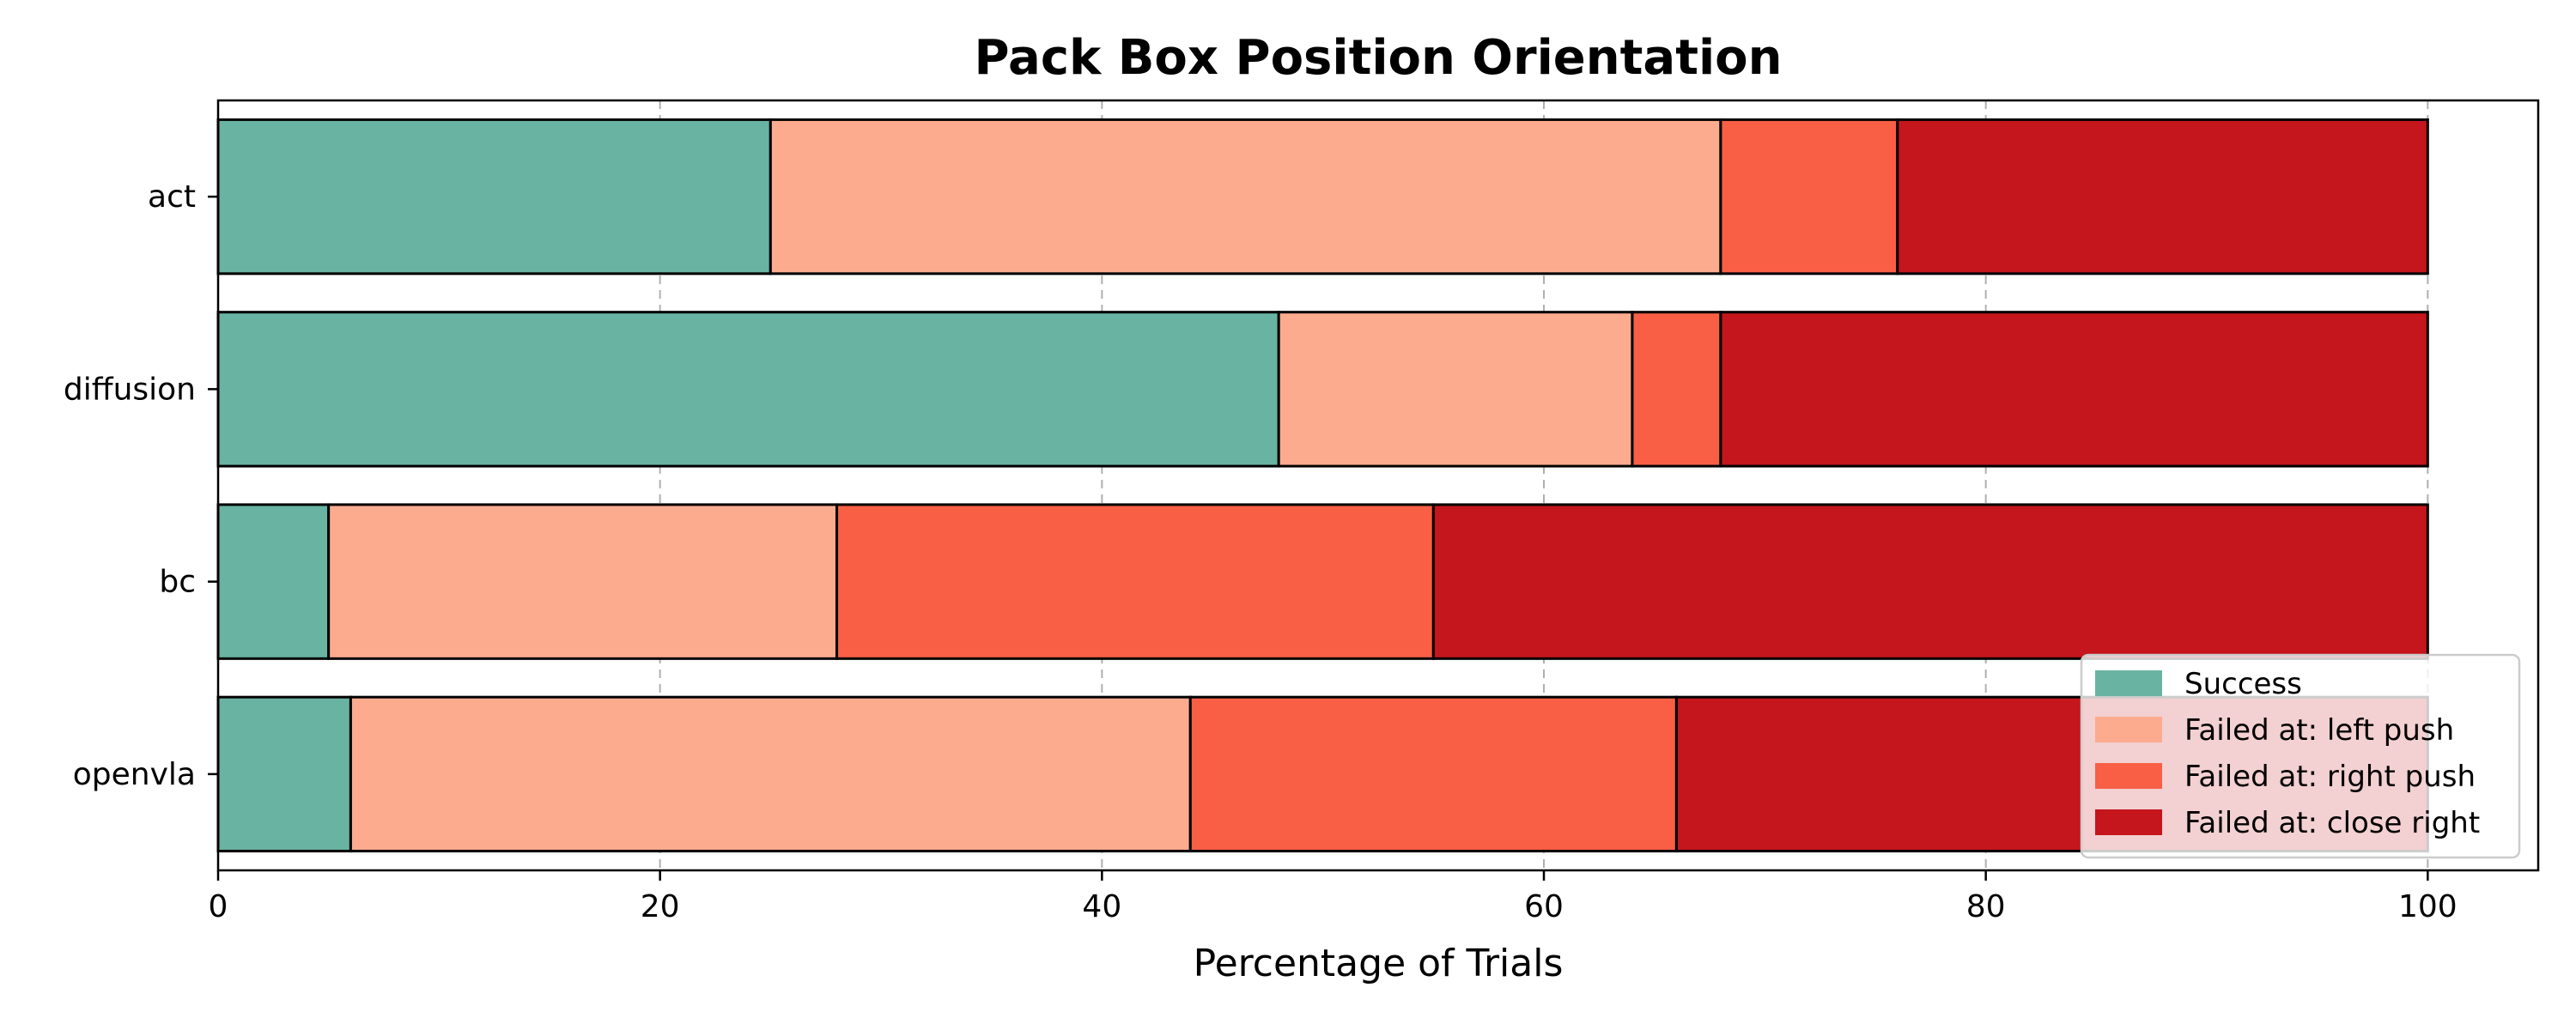  Describe the element at coordinates (2332, 823) in the screenshot. I see `legend-label: Failed at: close right` at that location.